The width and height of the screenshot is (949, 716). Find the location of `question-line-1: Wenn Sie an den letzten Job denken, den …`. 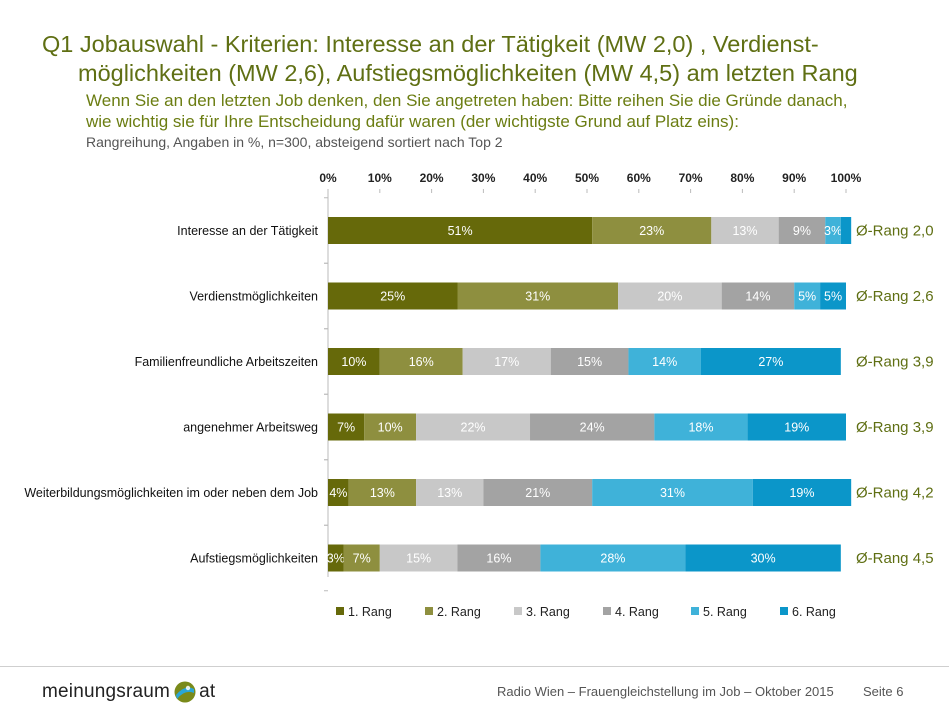

question-line-1: Wenn Sie an den letzten Job denken, den … is located at coordinates (467, 100).